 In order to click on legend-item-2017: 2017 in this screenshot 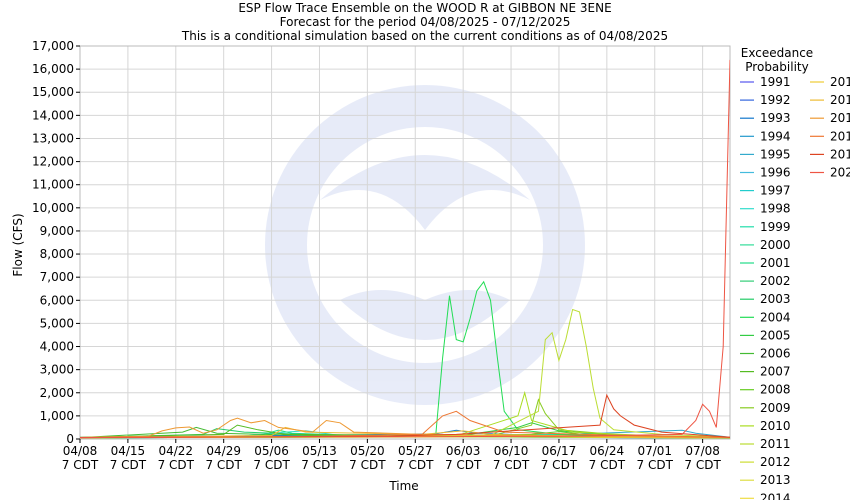, I will do `click(830, 118)`.